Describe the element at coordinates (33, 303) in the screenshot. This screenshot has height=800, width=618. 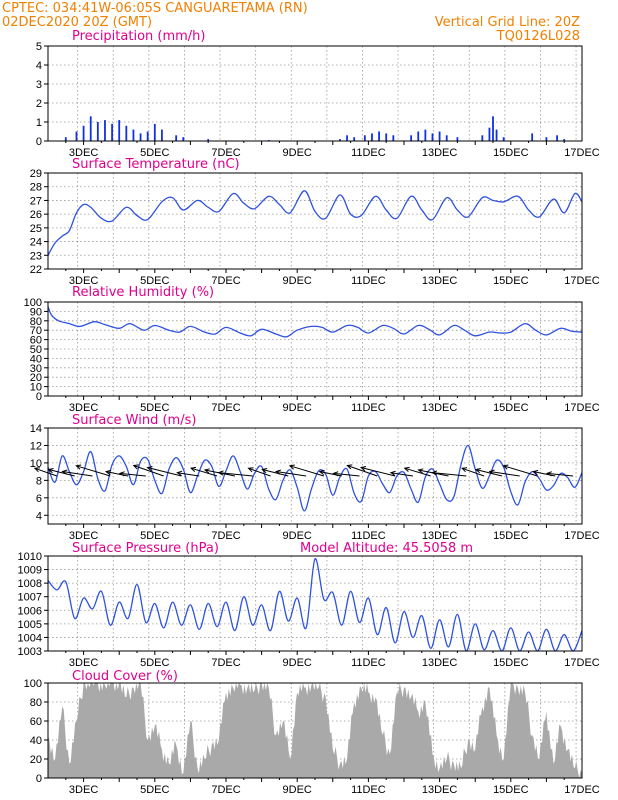
I see `rh-ytick-label: 100` at that location.